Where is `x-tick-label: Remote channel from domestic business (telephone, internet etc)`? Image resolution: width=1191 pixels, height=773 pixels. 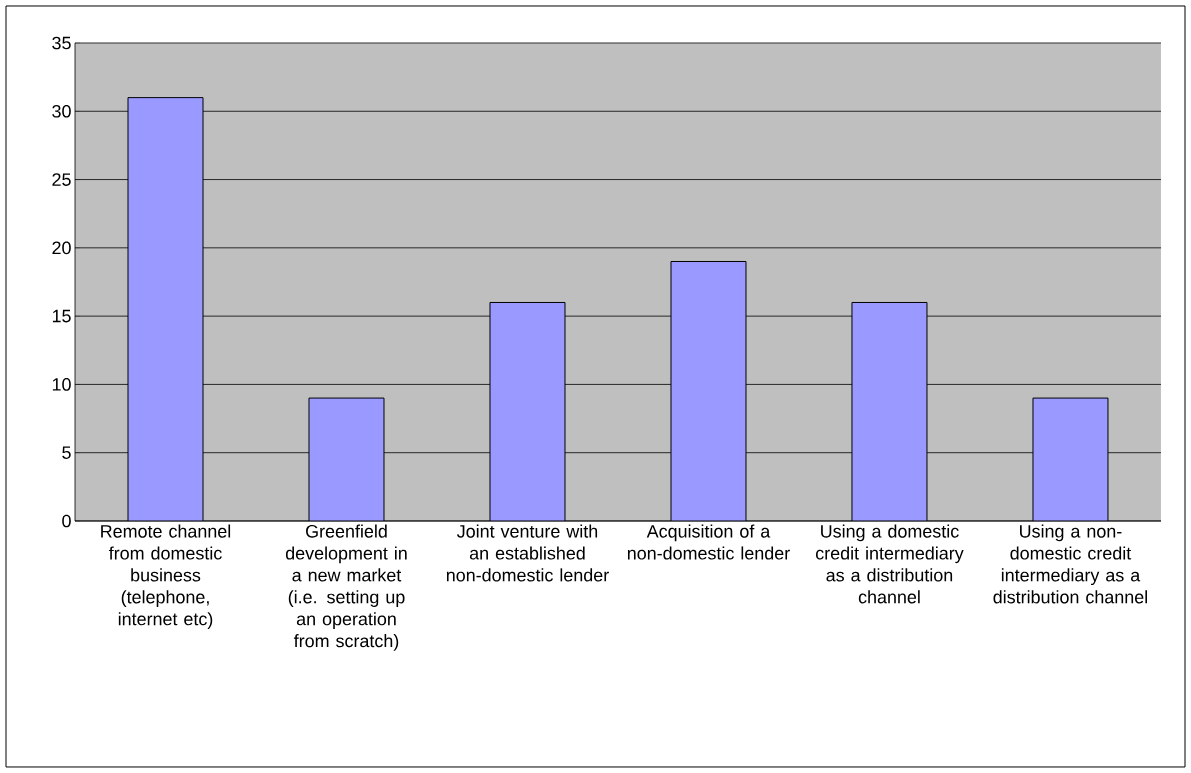
x-tick-label: Remote channel from domestic business (telephone, internet etc) is located at coordinates (166, 576).